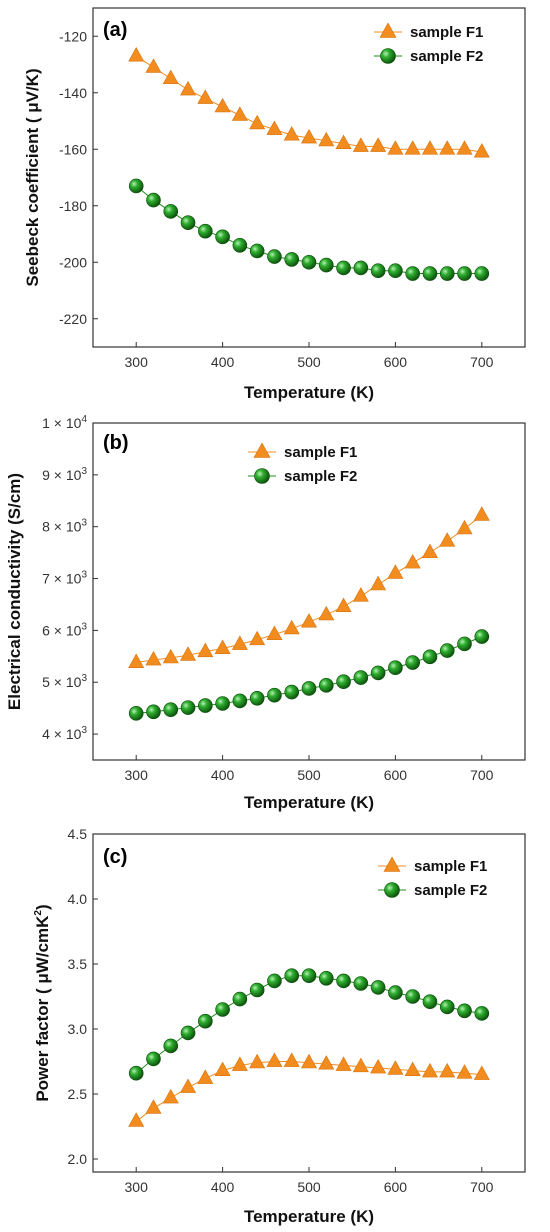 This screenshot has height=1232, width=550. Describe the element at coordinates (137, 775) in the screenshot. I see `x-tick-label: 300` at that location.